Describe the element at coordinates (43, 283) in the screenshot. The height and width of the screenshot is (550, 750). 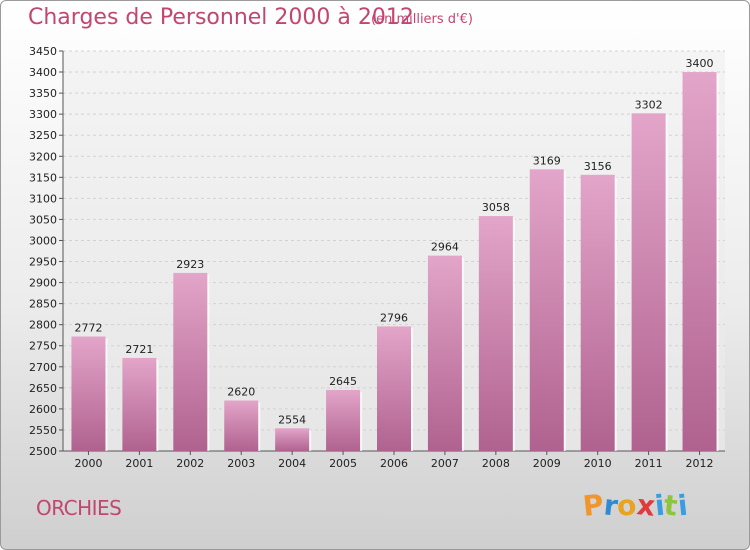
I see `y-tick-label: 2900` at that location.